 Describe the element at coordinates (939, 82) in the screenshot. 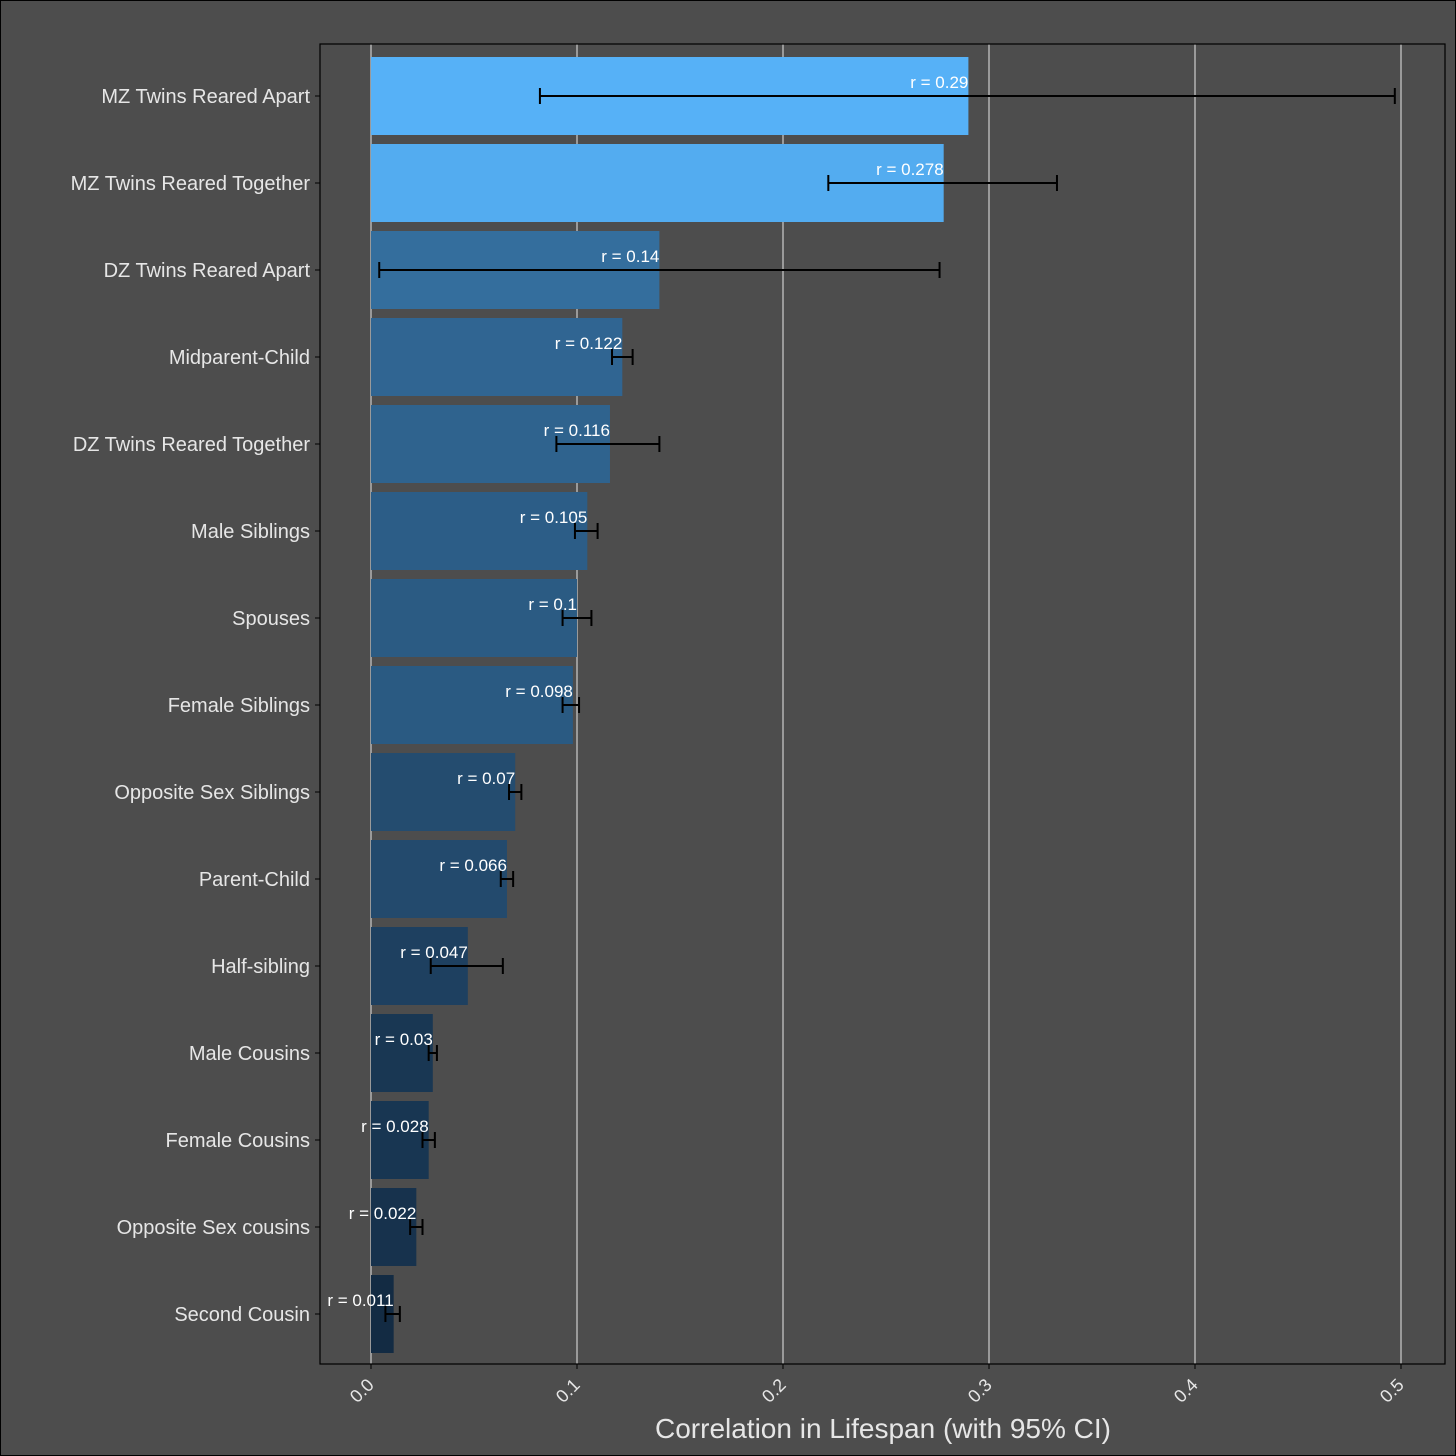

I see `data-label: r = 0.29` at that location.